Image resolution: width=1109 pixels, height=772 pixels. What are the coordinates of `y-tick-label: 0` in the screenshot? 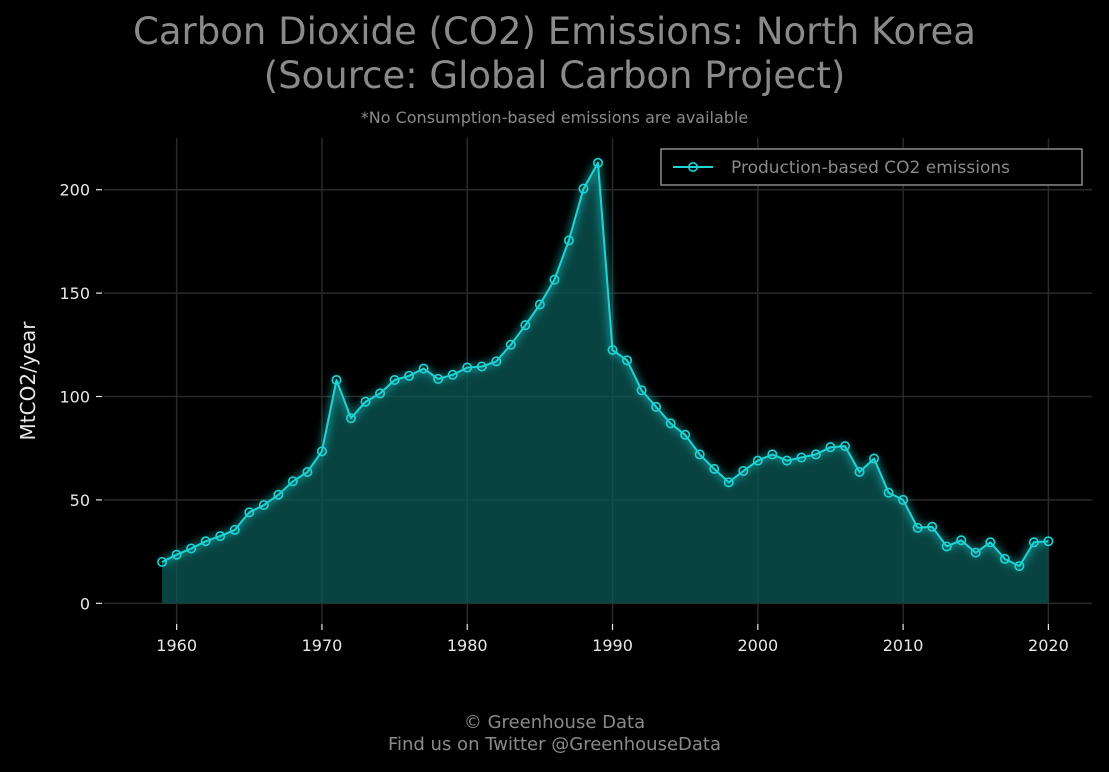 It's located at (85, 603).